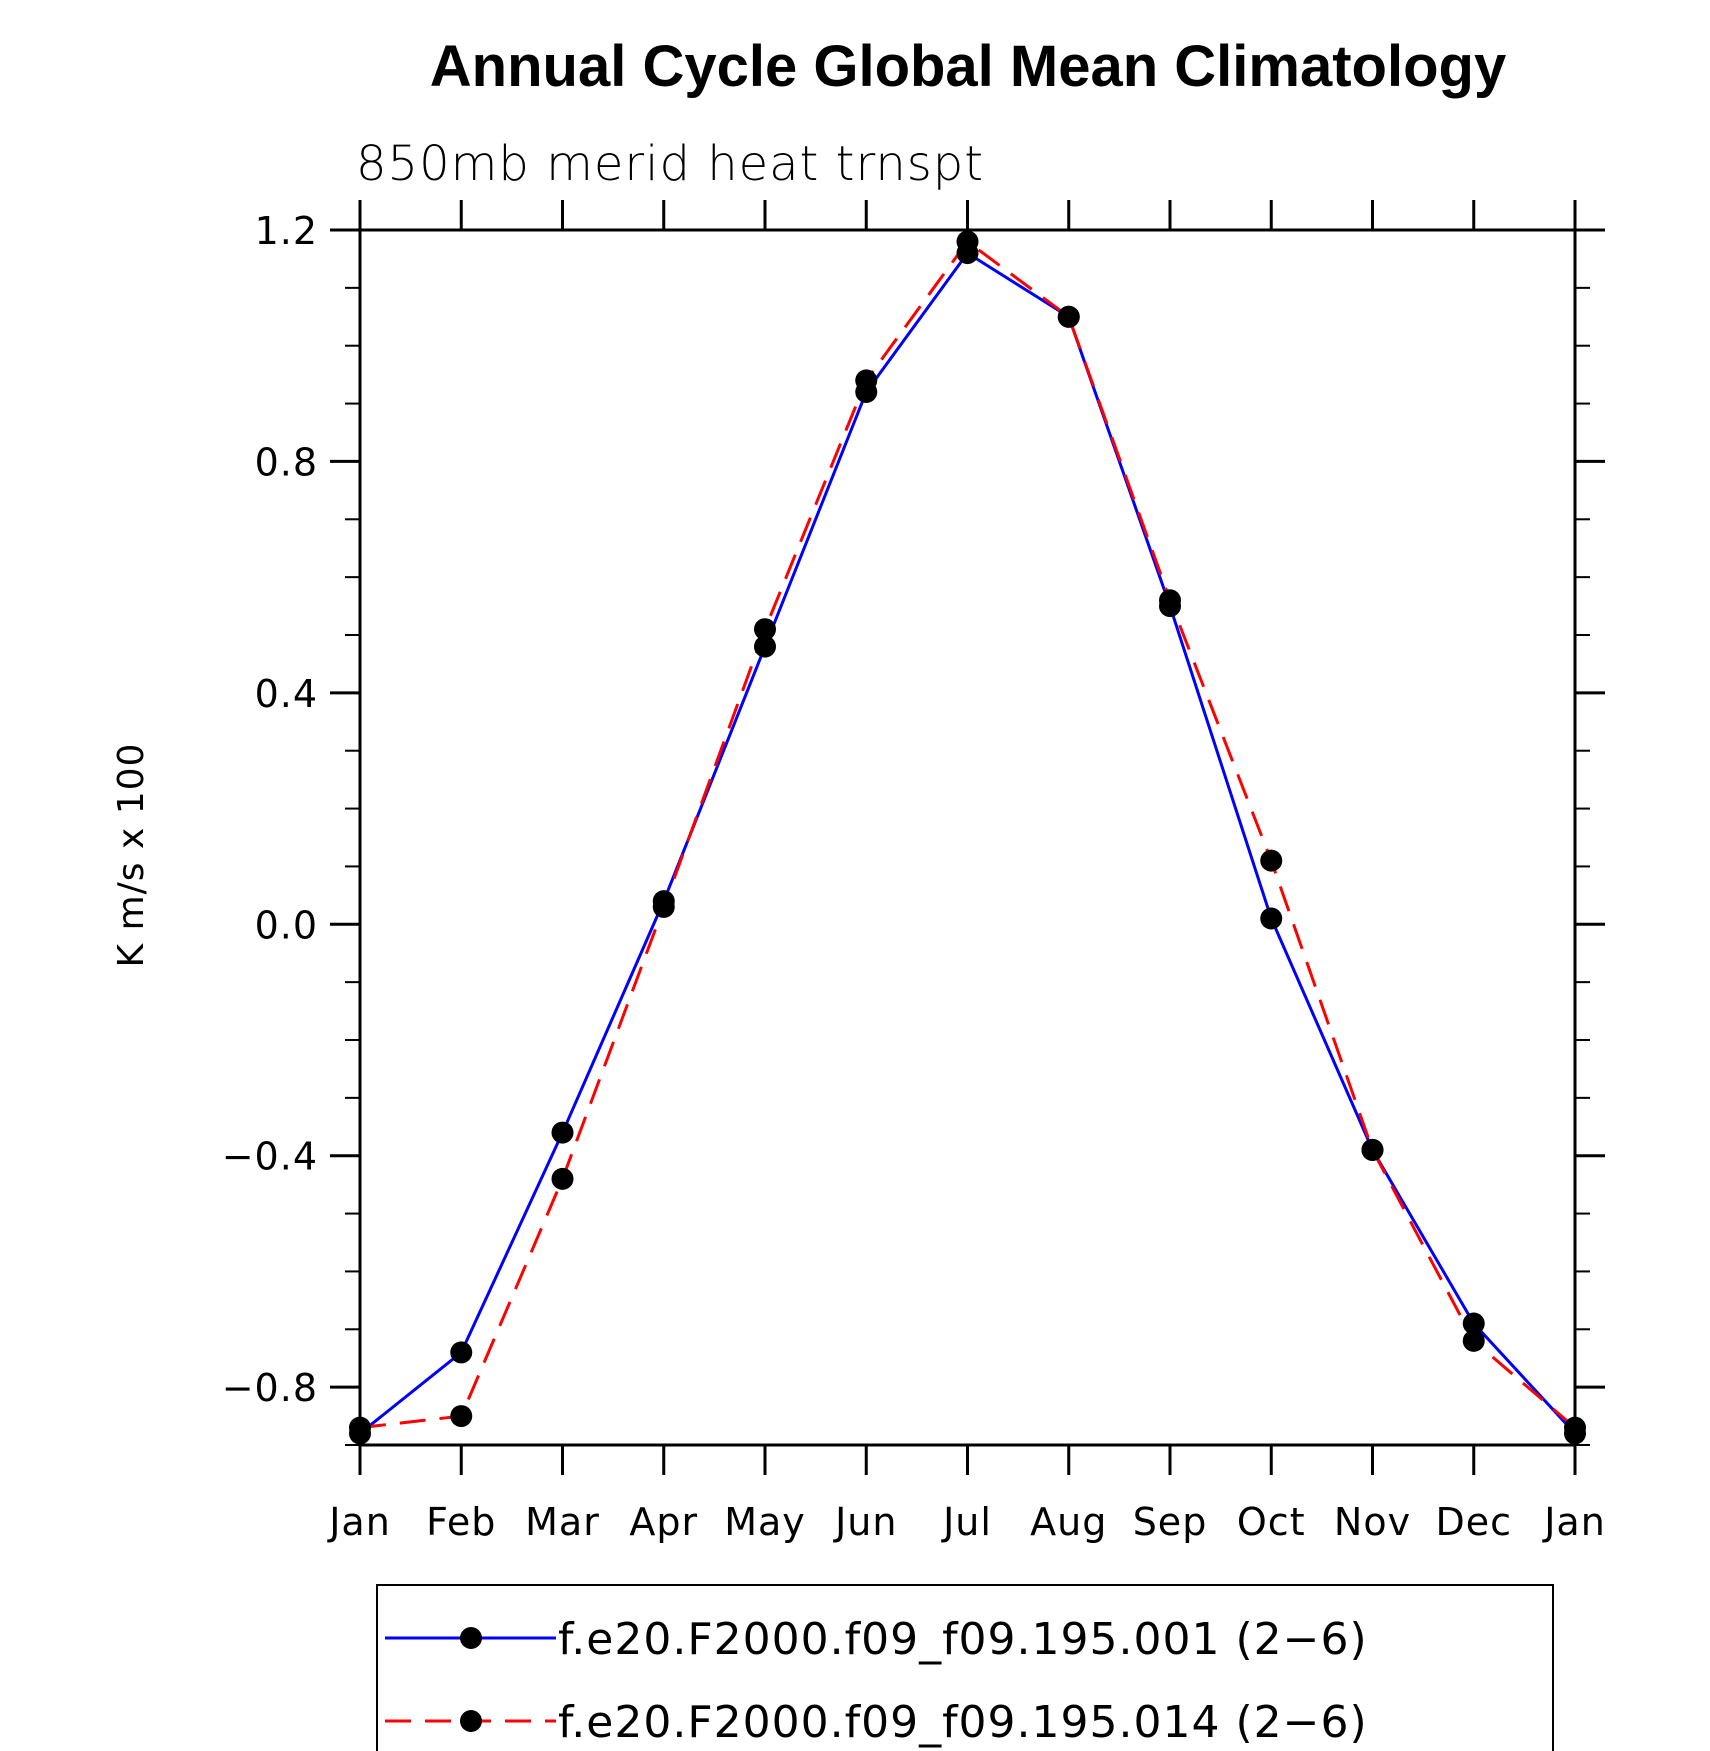 Image resolution: width=1710 pixels, height=1751 pixels. What do you see at coordinates (1068, 1522) in the screenshot?
I see `x-tick-label: Aug` at bounding box center [1068, 1522].